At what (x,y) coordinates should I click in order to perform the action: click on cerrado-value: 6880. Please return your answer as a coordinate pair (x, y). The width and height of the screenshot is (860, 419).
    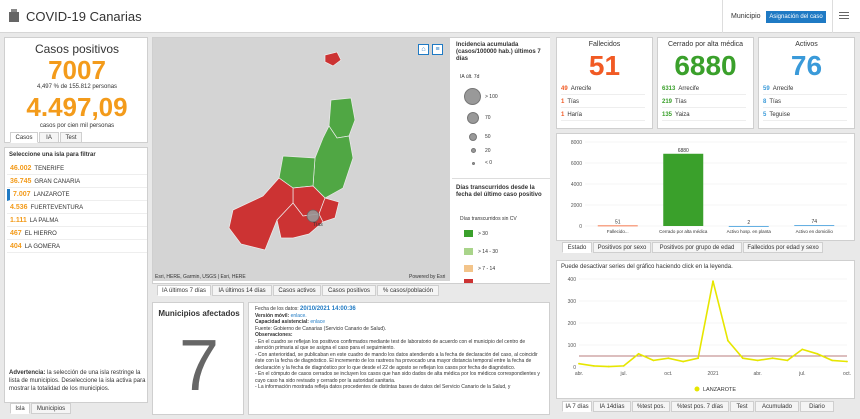
    Looking at the image, I should click on (705, 65).